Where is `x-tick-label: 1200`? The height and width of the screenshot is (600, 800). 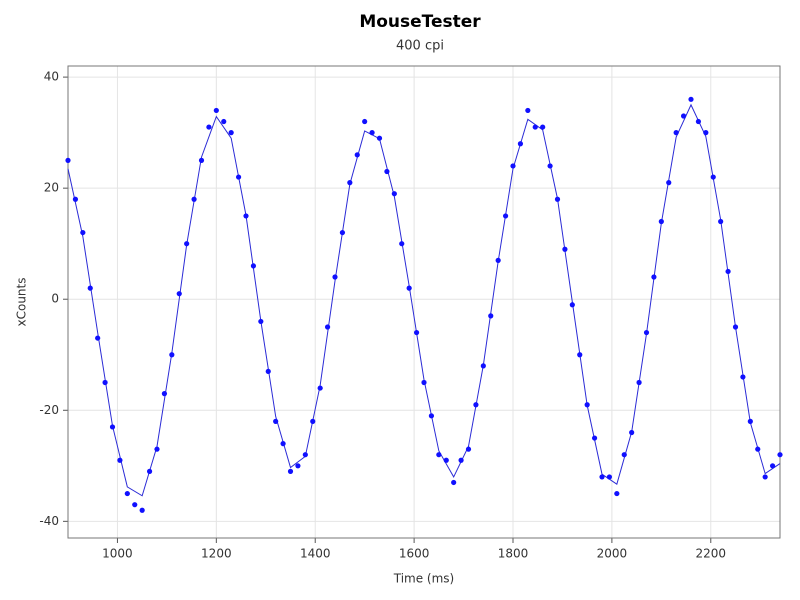
x-tick-label: 1200 is located at coordinates (216, 554).